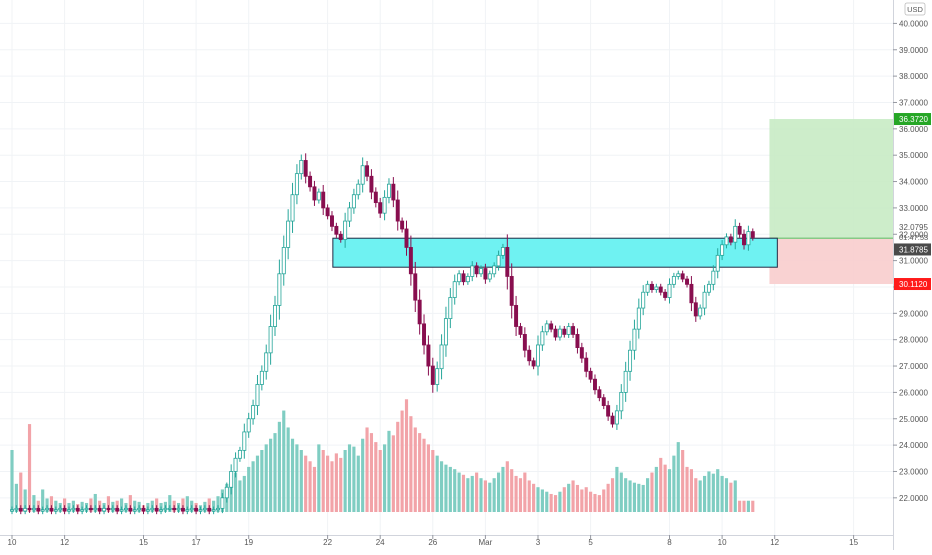  Describe the element at coordinates (774, 542) in the screenshot. I see `time-tick-label: 12` at that location.